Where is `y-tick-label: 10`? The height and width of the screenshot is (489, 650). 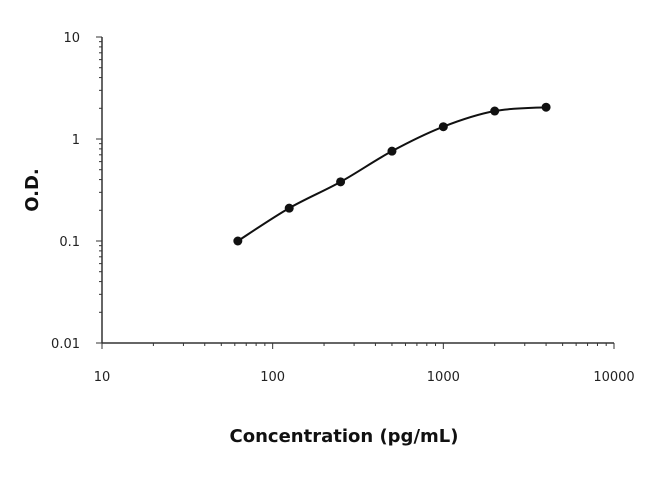
y-tick-label: 10 is located at coordinates (71, 38).